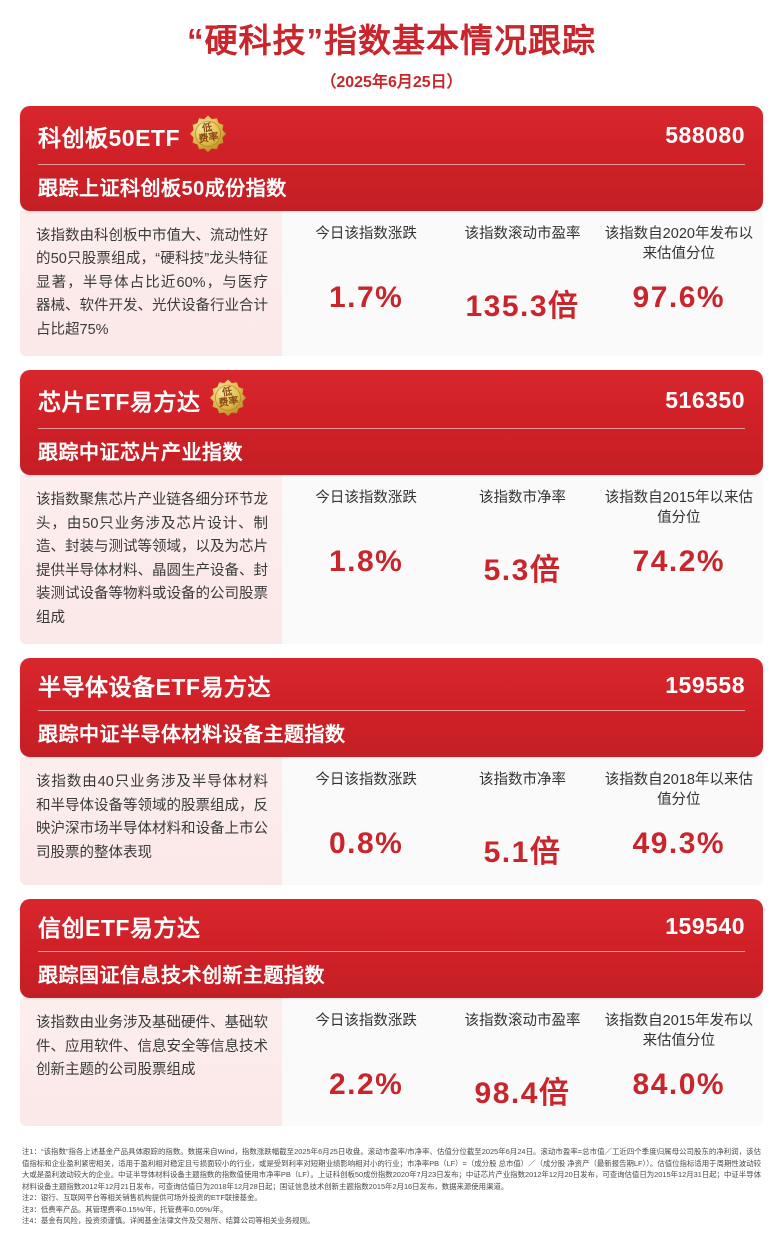 The image size is (783, 1252). I want to click on footnote-4: 注4：基金有风险，投资须谨慎。详阅基金法律文件及交易所、结算公司等相关业务规则。, so click(168, 1221).